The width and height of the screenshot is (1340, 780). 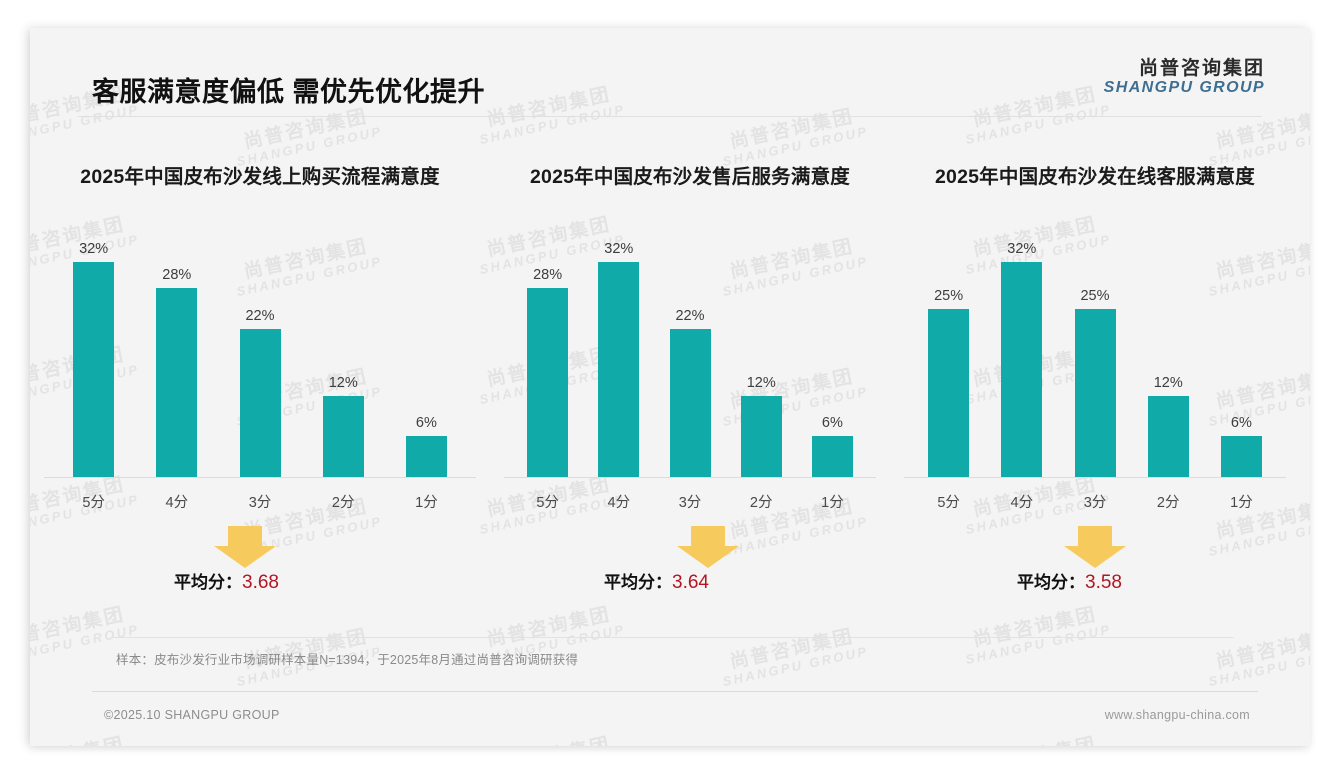 I want to click on footer-copyright: ©2025.10 SHANGPU GROUP, so click(x=192, y=715).